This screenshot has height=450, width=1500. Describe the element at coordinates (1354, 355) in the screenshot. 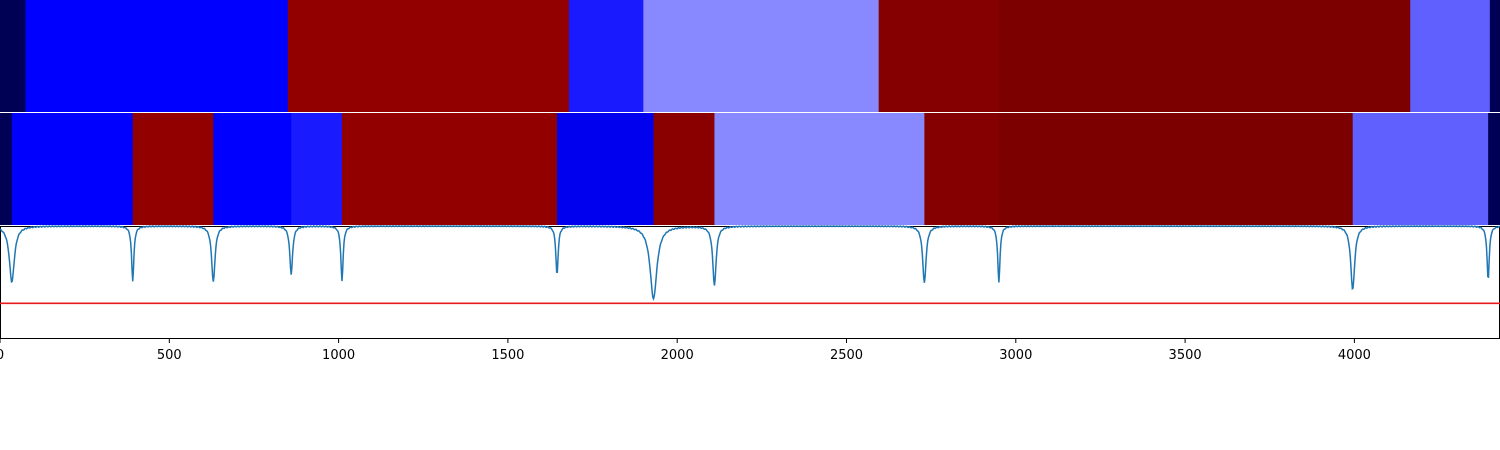

I see `x-tick-label: 4000` at that location.